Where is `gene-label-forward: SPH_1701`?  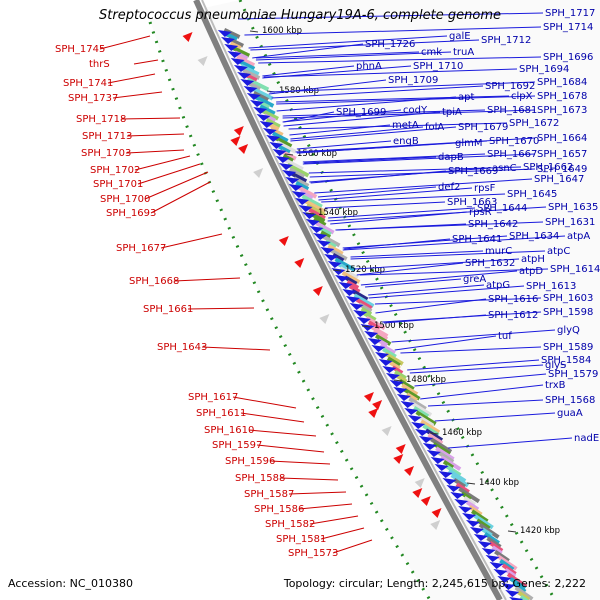
gene-label-forward: SPH_1701 is located at coordinates (118, 184).